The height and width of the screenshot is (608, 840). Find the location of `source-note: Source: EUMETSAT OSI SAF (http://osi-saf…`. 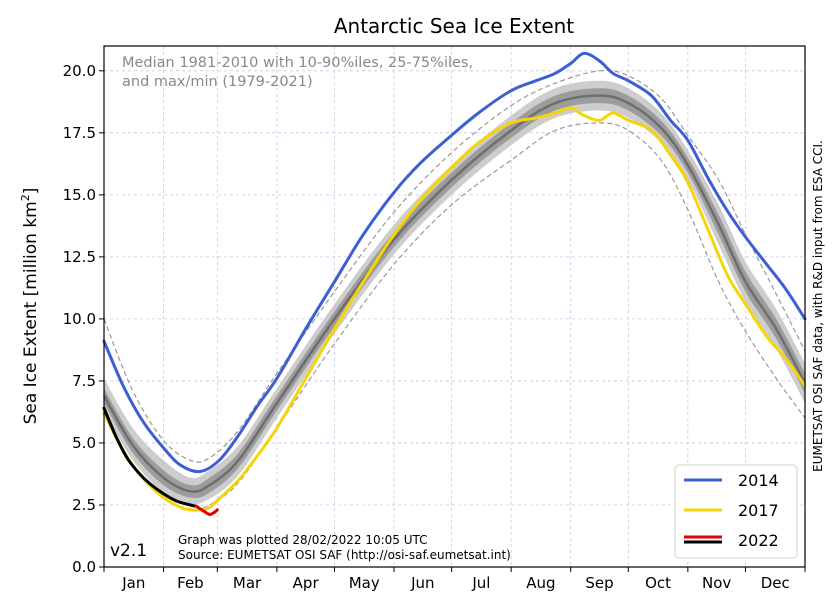

source-note: Source: EUMETSAT OSI SAF (http://osi-saf… is located at coordinates (344, 555).